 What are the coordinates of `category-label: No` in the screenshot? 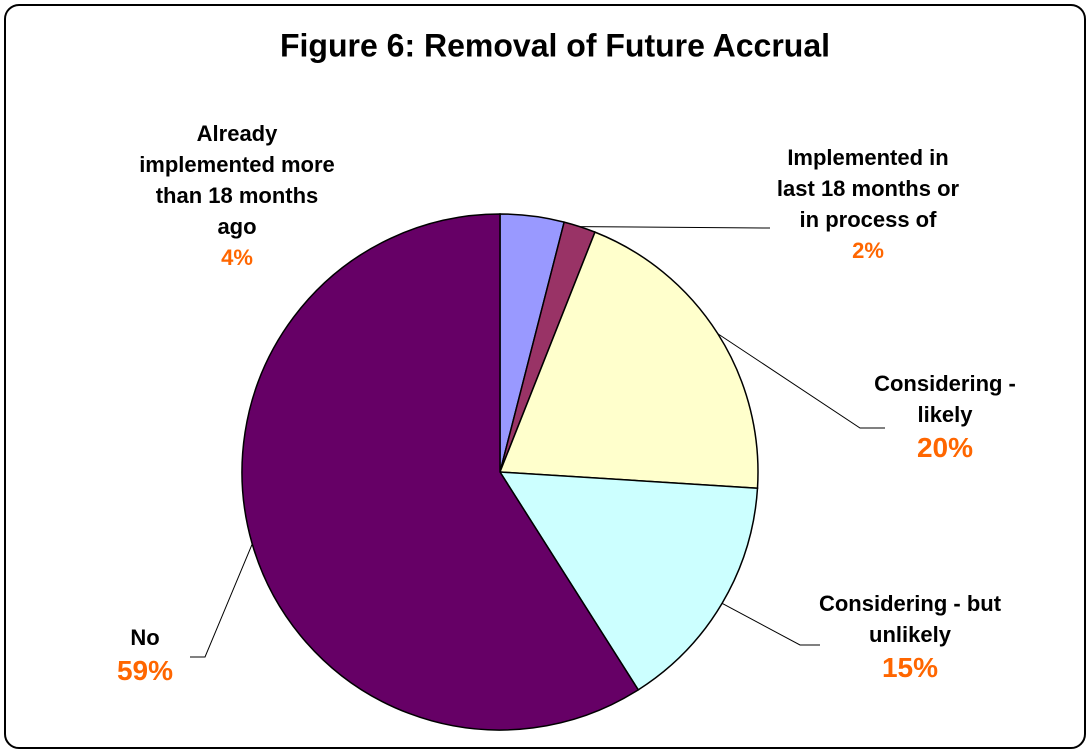 It's located at (145, 637).